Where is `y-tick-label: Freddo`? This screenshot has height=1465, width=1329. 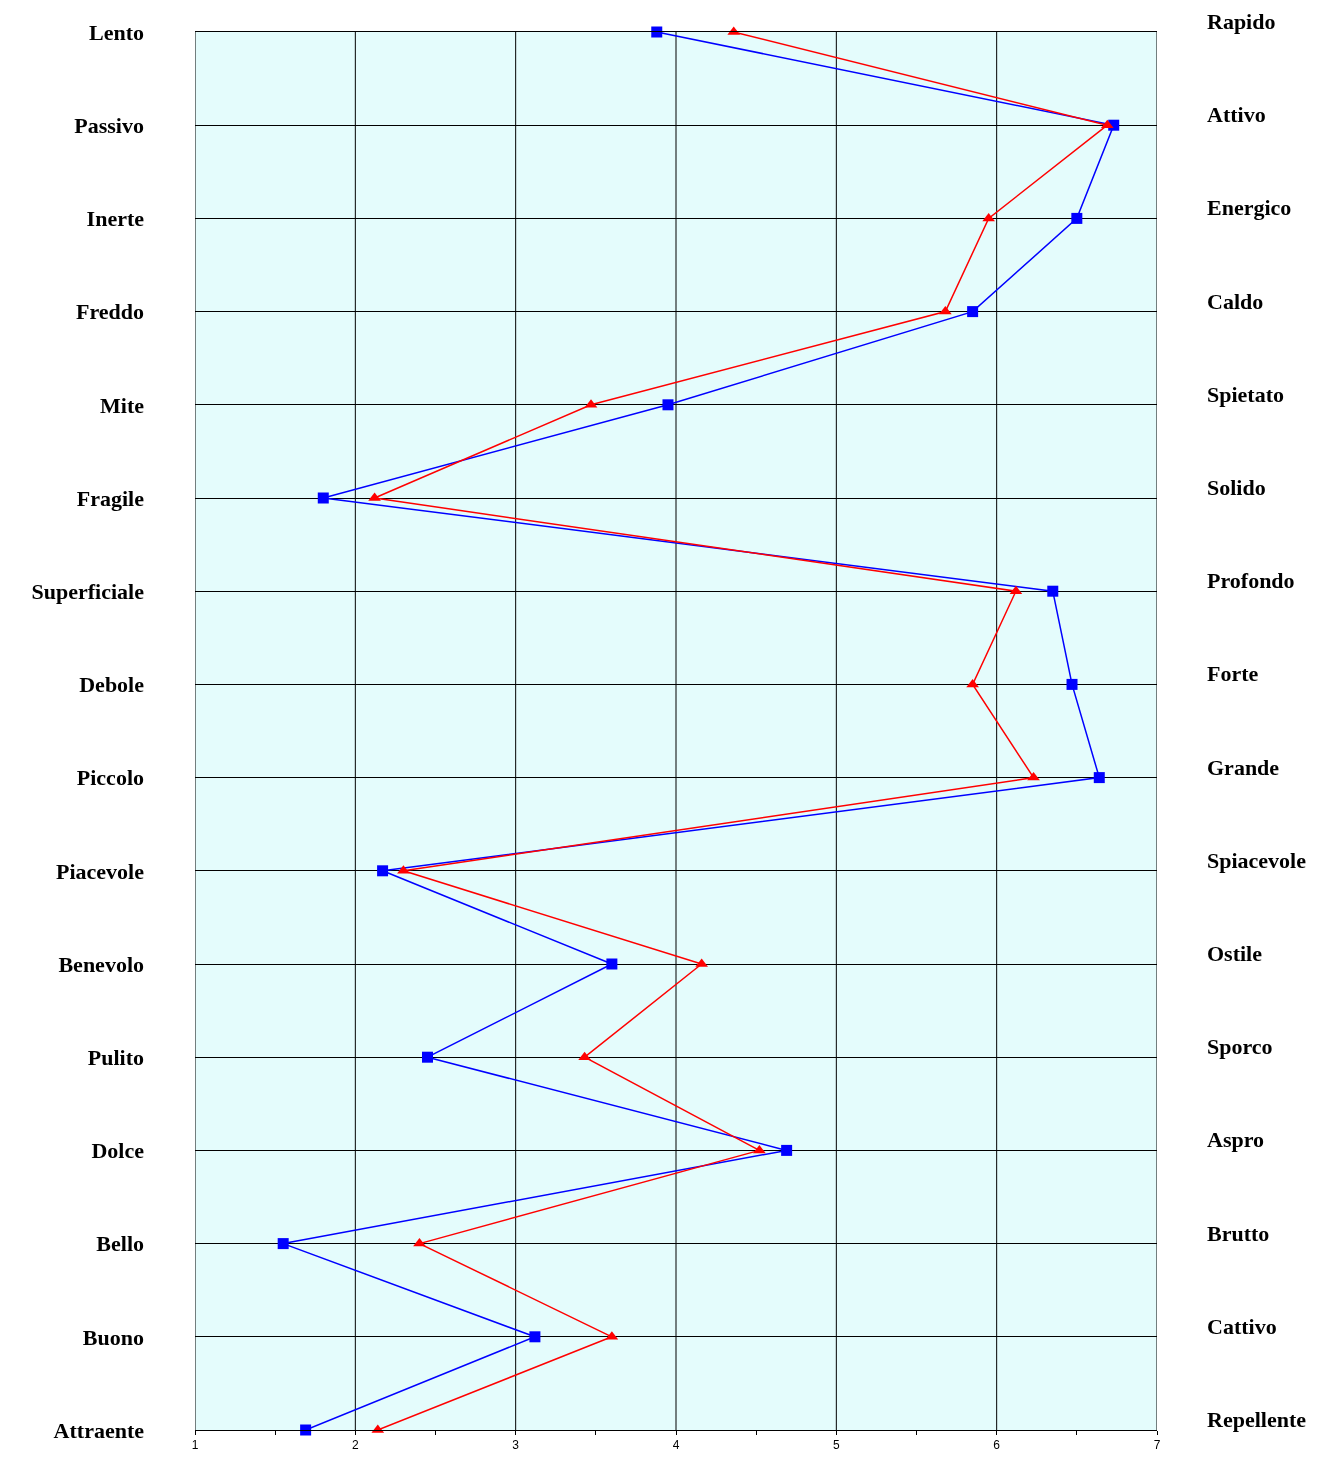 y-tick-label: Freddo is located at coordinates (109, 312).